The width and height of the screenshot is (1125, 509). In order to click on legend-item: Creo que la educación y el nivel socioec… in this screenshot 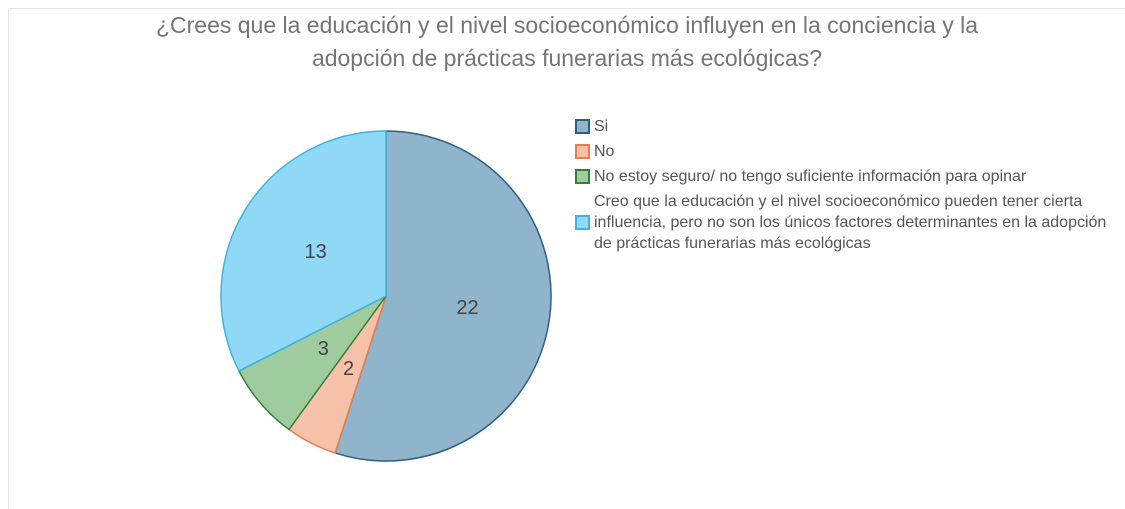, I will do `click(847, 222)`.